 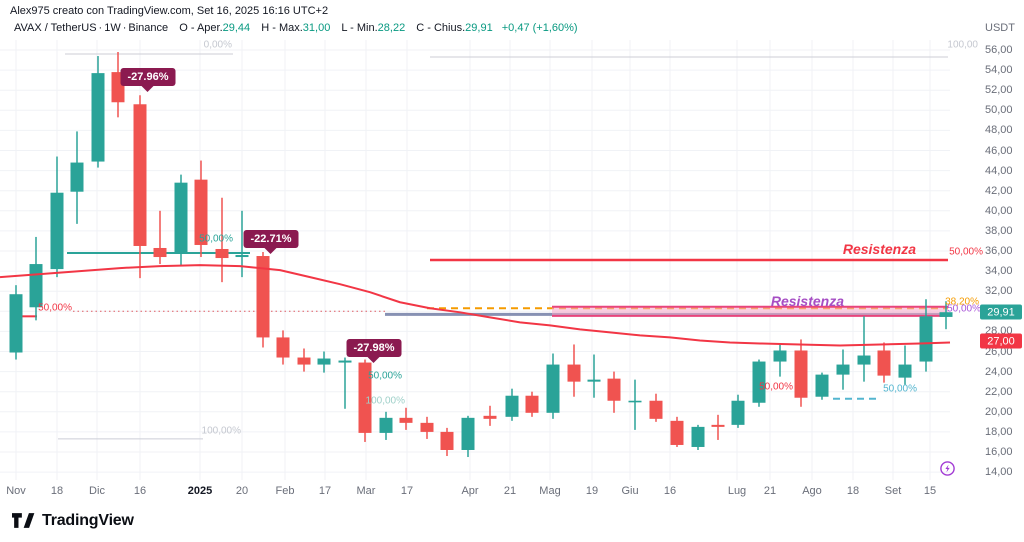 I want to click on change-value: +0,47 (+1,60%), so click(x=539, y=28).